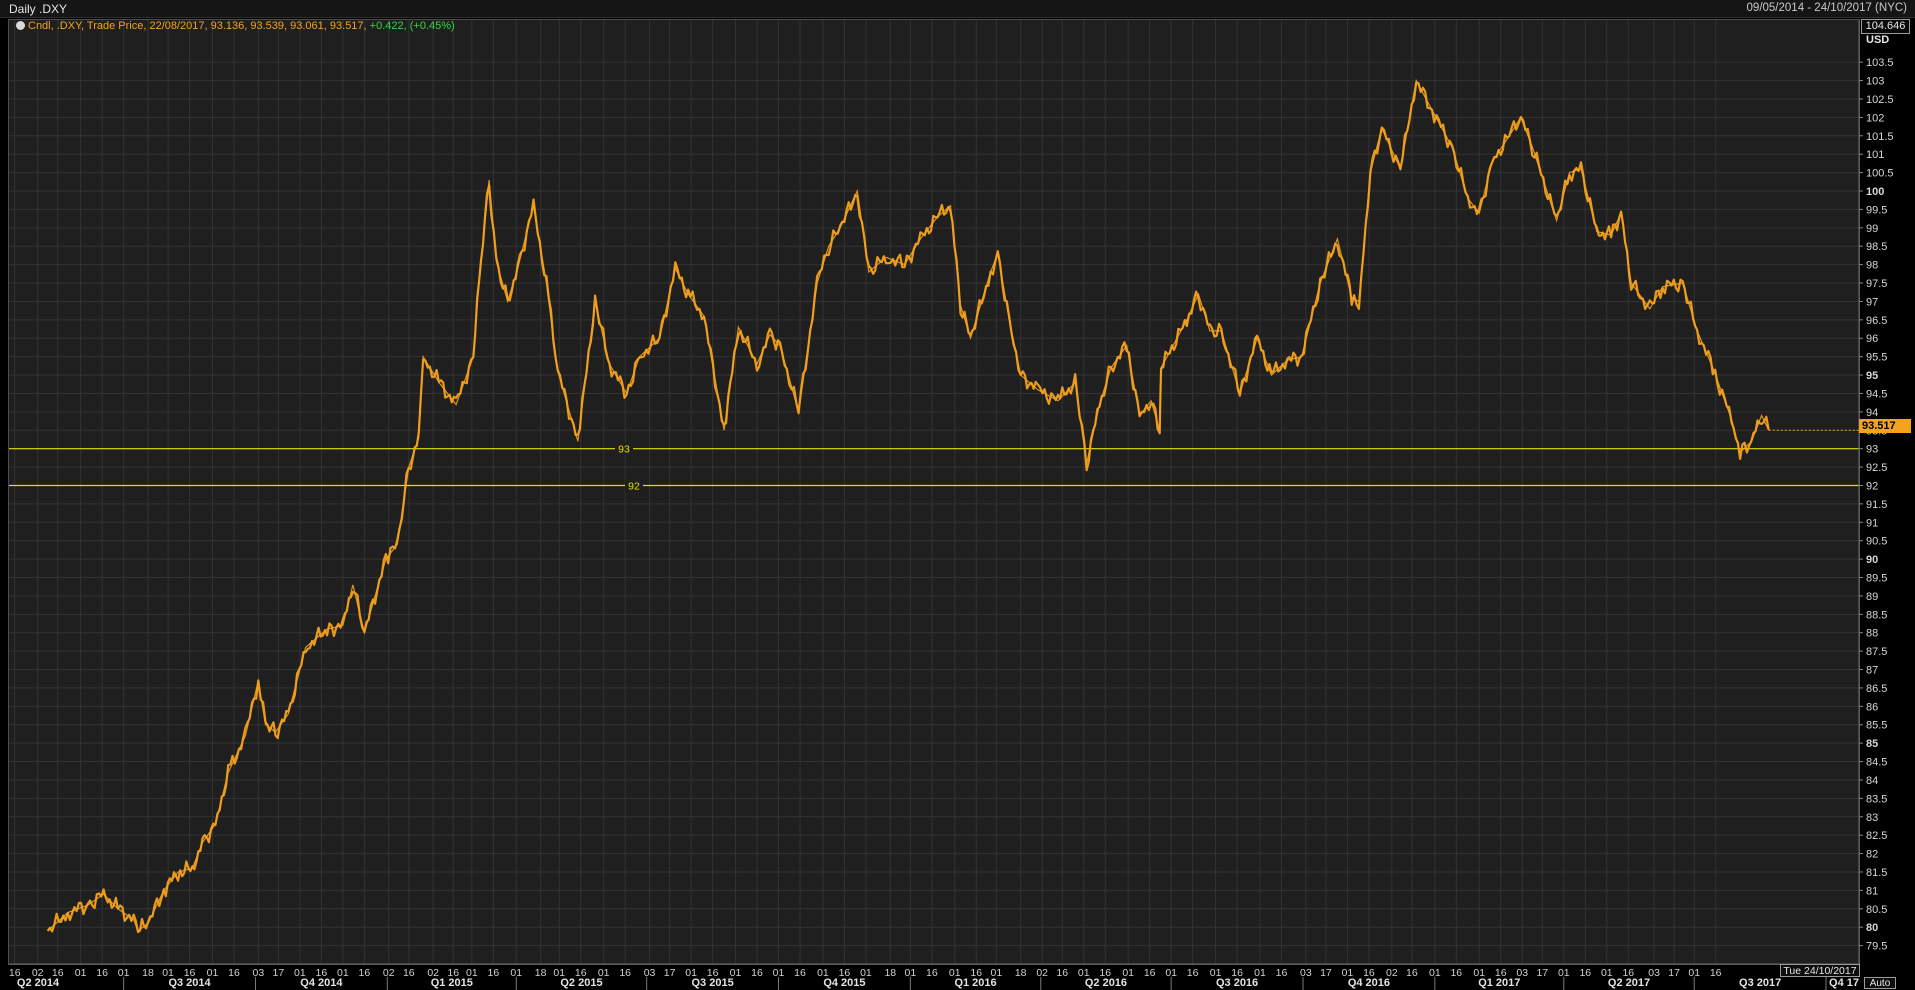  What do you see at coordinates (1872, 560) in the screenshot?
I see `y-tick-label: 90` at bounding box center [1872, 560].